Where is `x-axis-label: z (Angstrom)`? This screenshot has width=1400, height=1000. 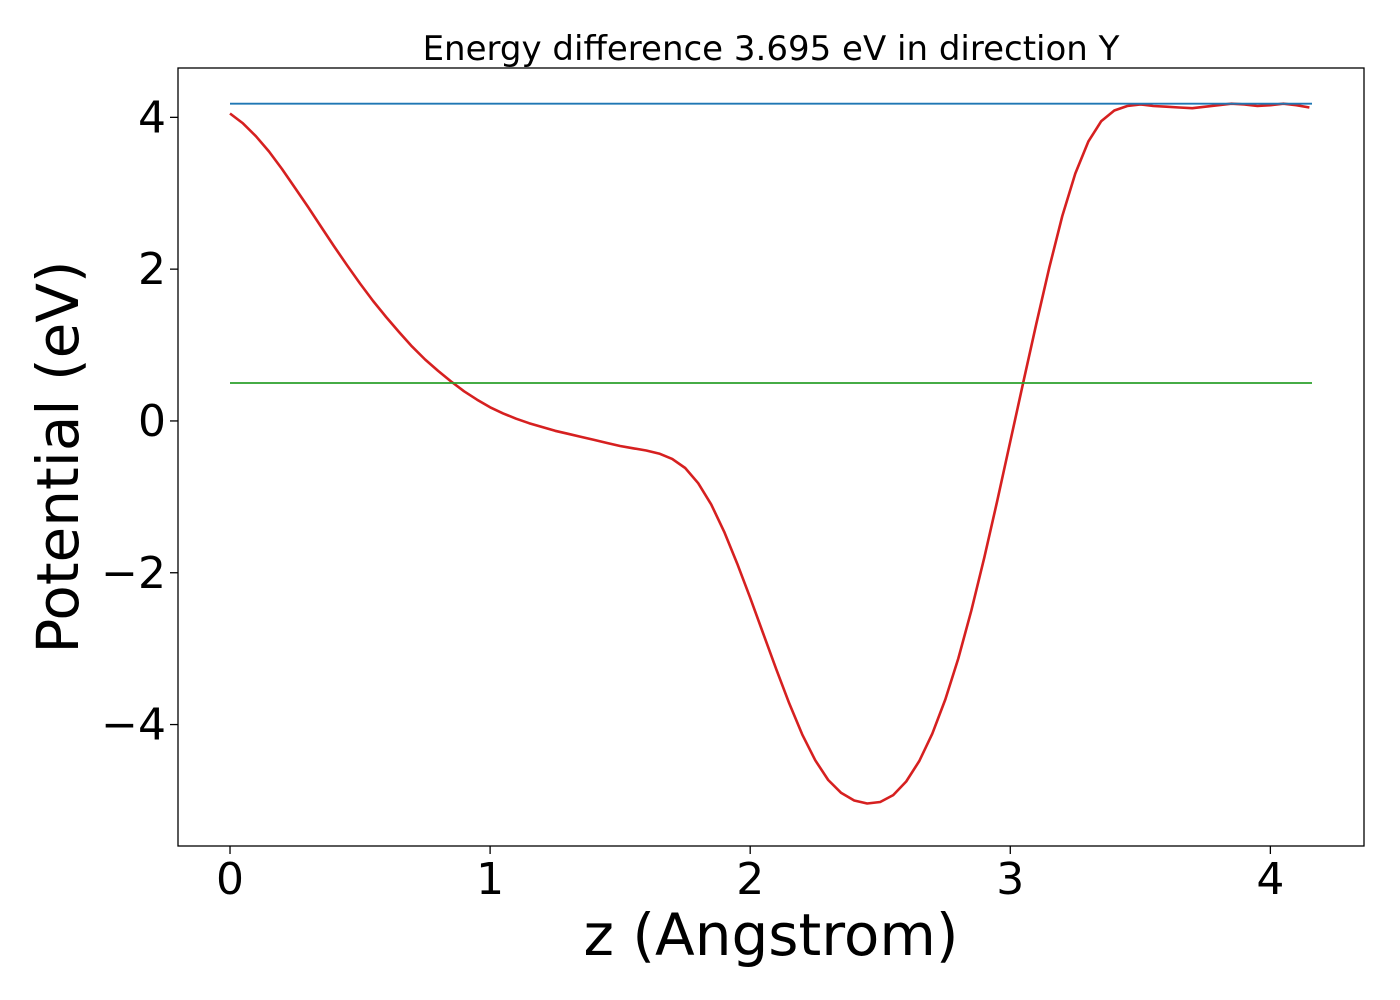 x-axis-label: z (Angstrom) is located at coordinates (771, 935).